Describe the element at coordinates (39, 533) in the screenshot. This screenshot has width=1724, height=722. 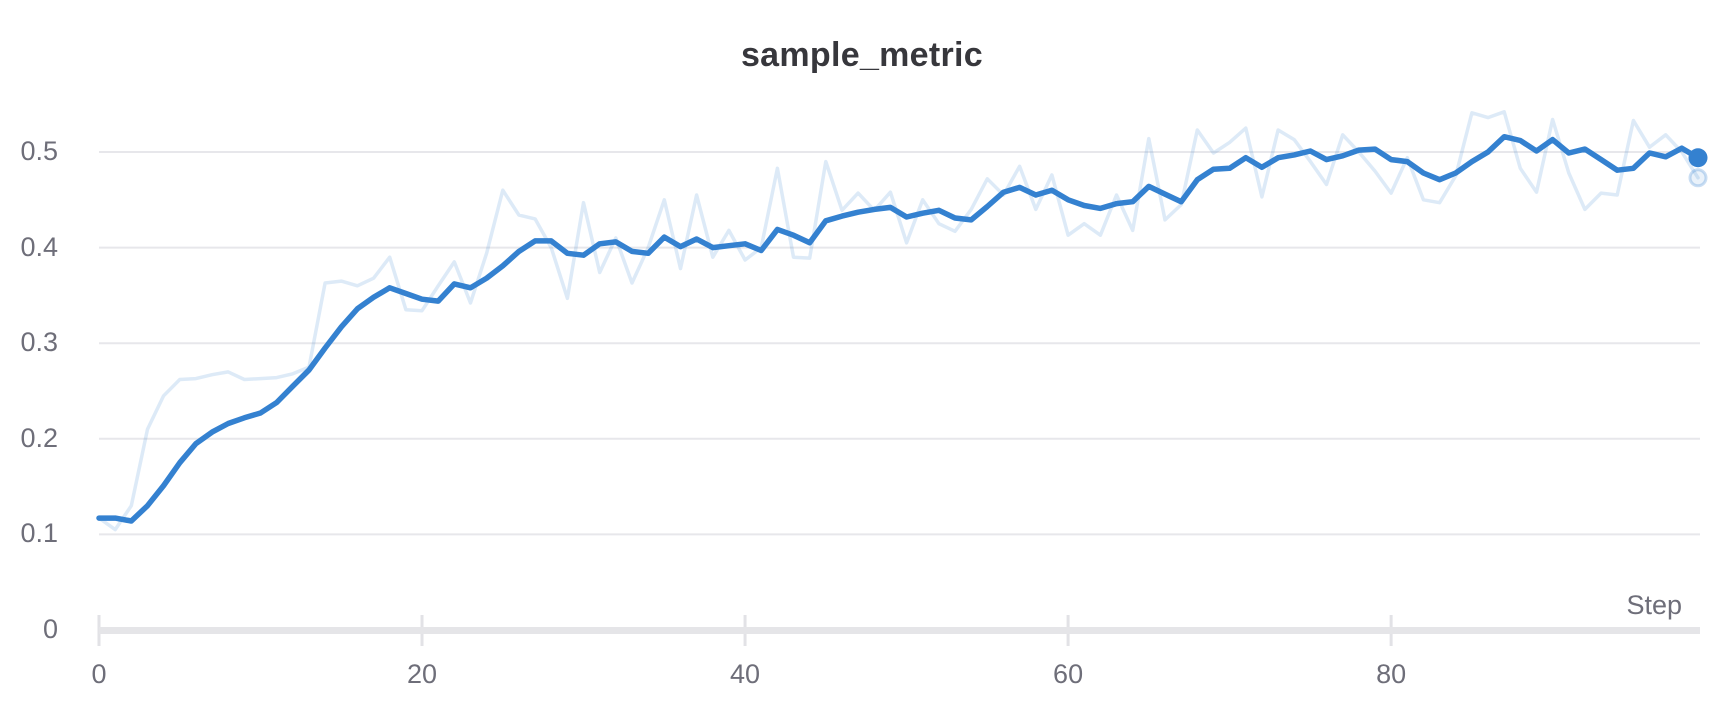
I see `y-tick-label: 0.1` at that location.